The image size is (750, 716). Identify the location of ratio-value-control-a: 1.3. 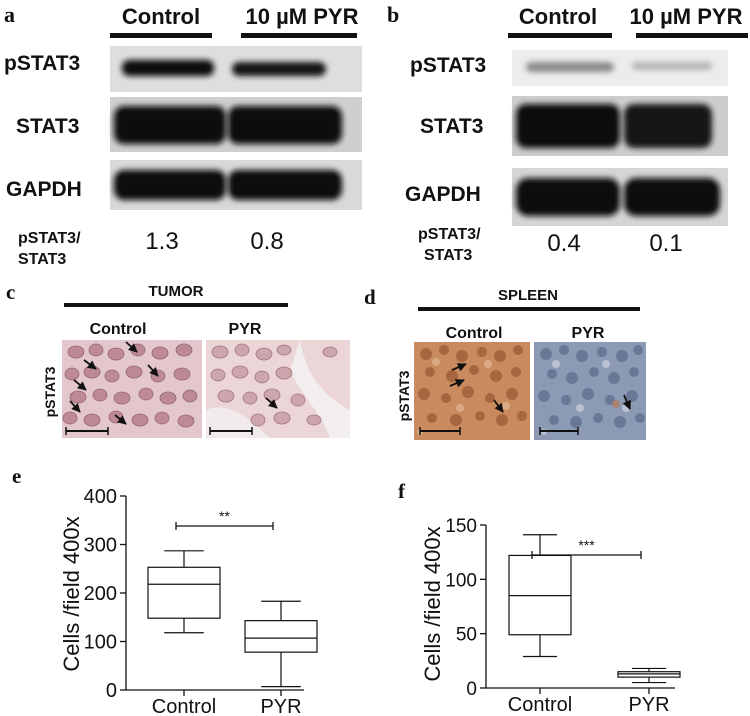
(161, 241).